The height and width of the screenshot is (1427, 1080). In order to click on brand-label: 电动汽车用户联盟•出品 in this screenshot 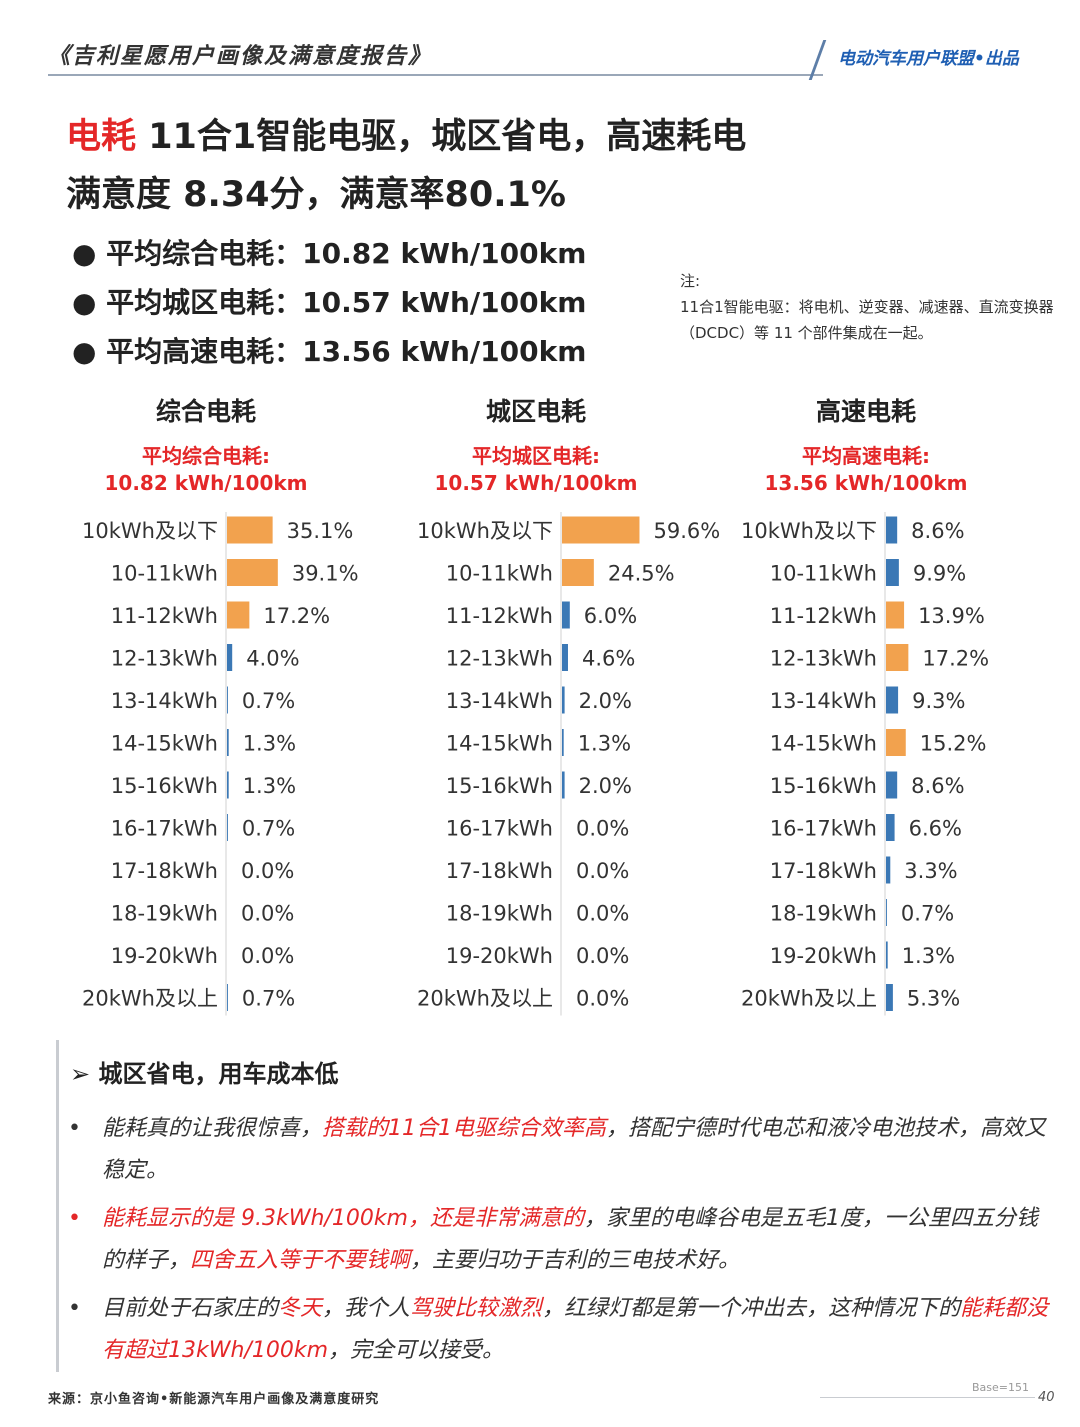, I will do `click(928, 59)`.